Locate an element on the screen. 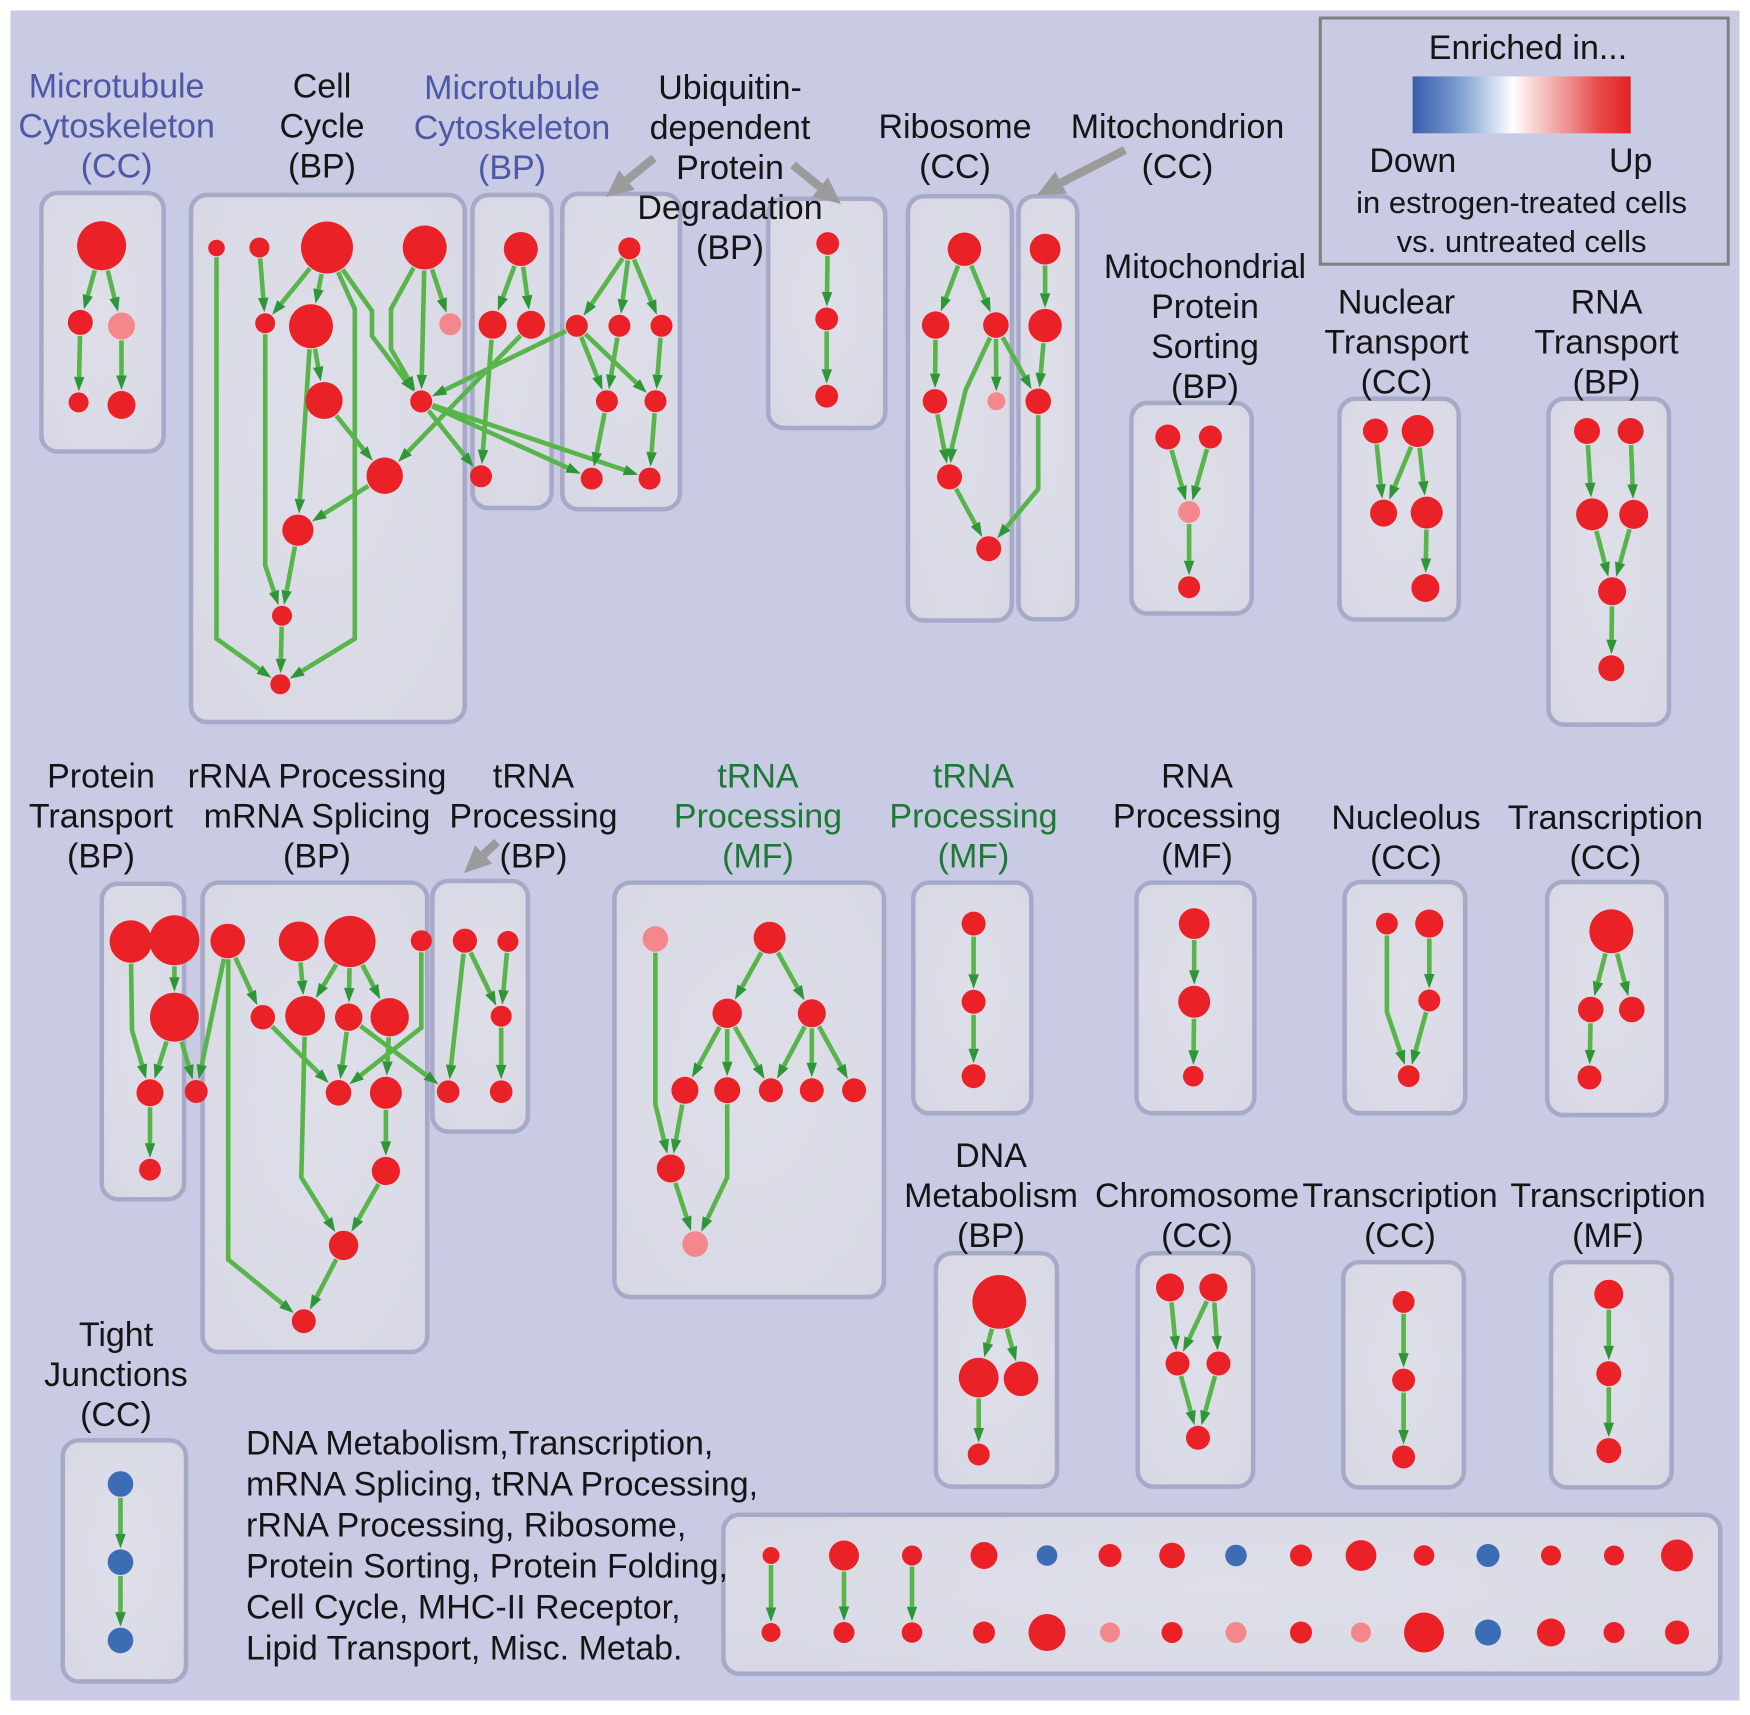 The height and width of the screenshot is (1715, 1750). svg-text:Protein Sorting, Protein Foldi: Protein Sorting, Protein Folding, is located at coordinates (487, 1567).